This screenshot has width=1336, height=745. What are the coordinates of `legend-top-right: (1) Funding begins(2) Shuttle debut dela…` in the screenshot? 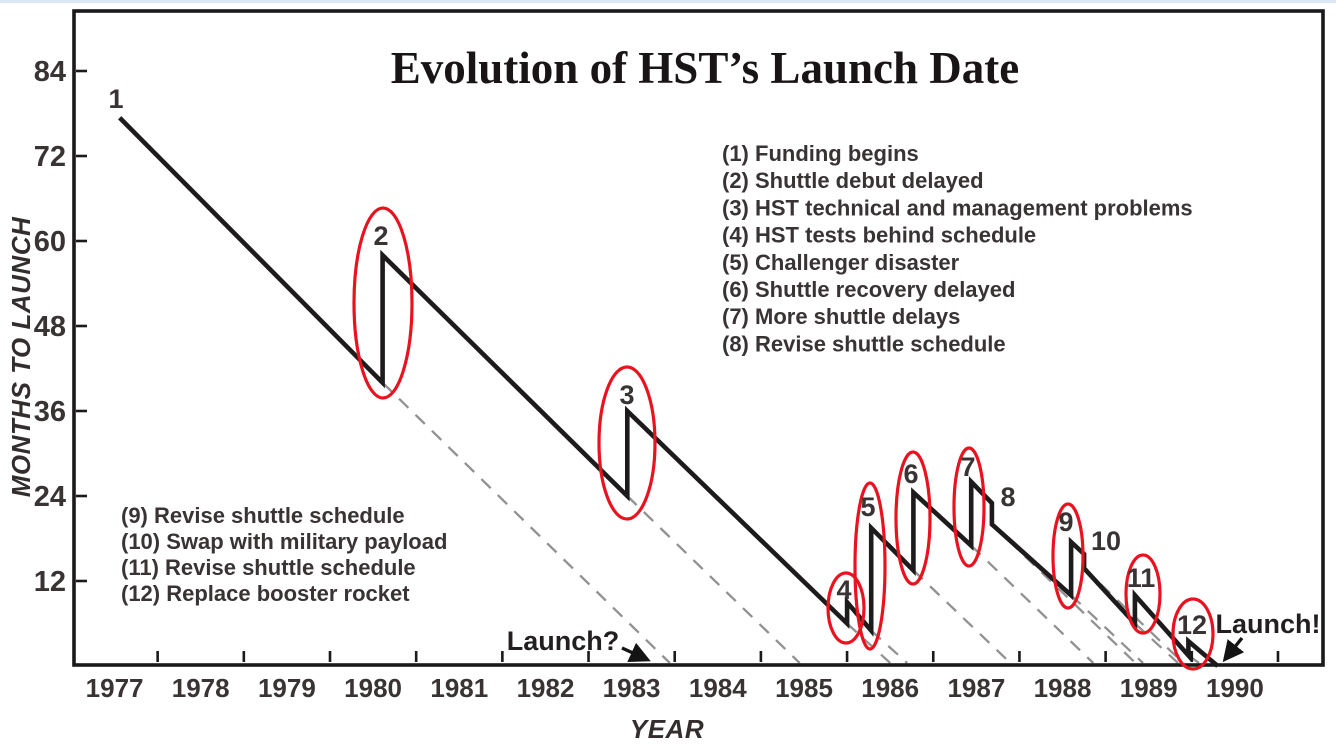 It's located at (957, 248).